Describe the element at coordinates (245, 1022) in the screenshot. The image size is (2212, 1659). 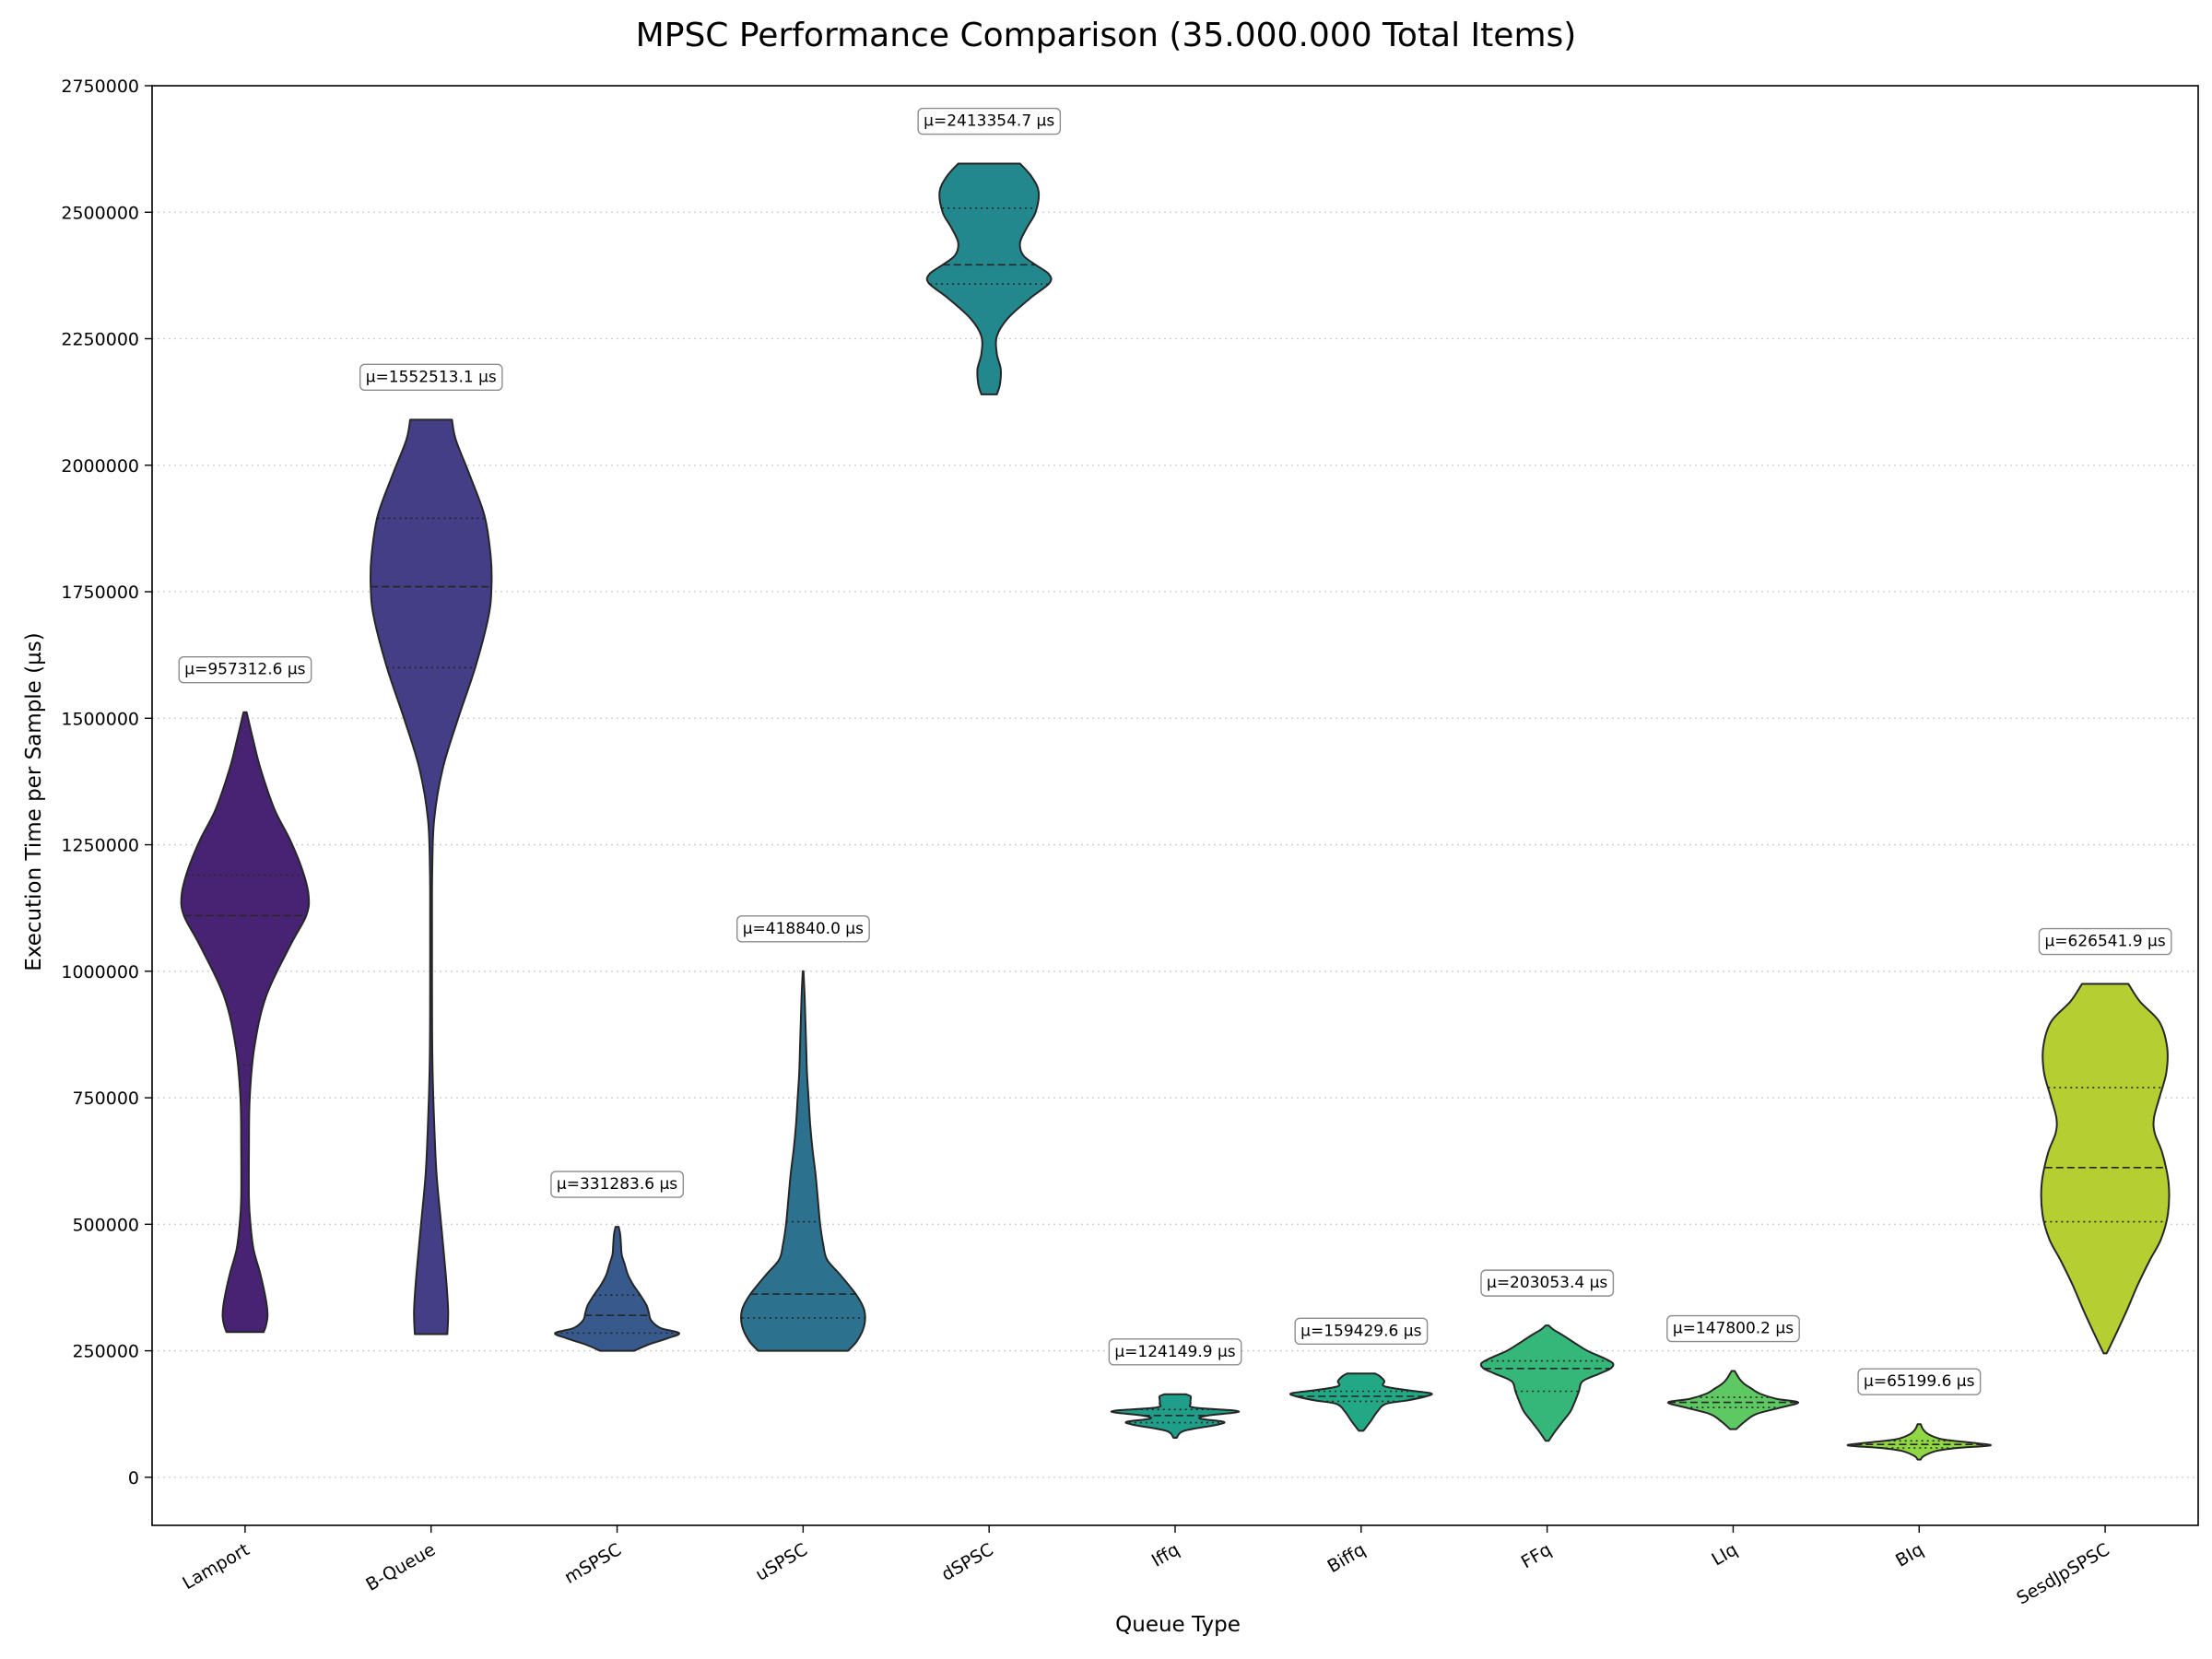
I see `violin-Lamport` at that location.